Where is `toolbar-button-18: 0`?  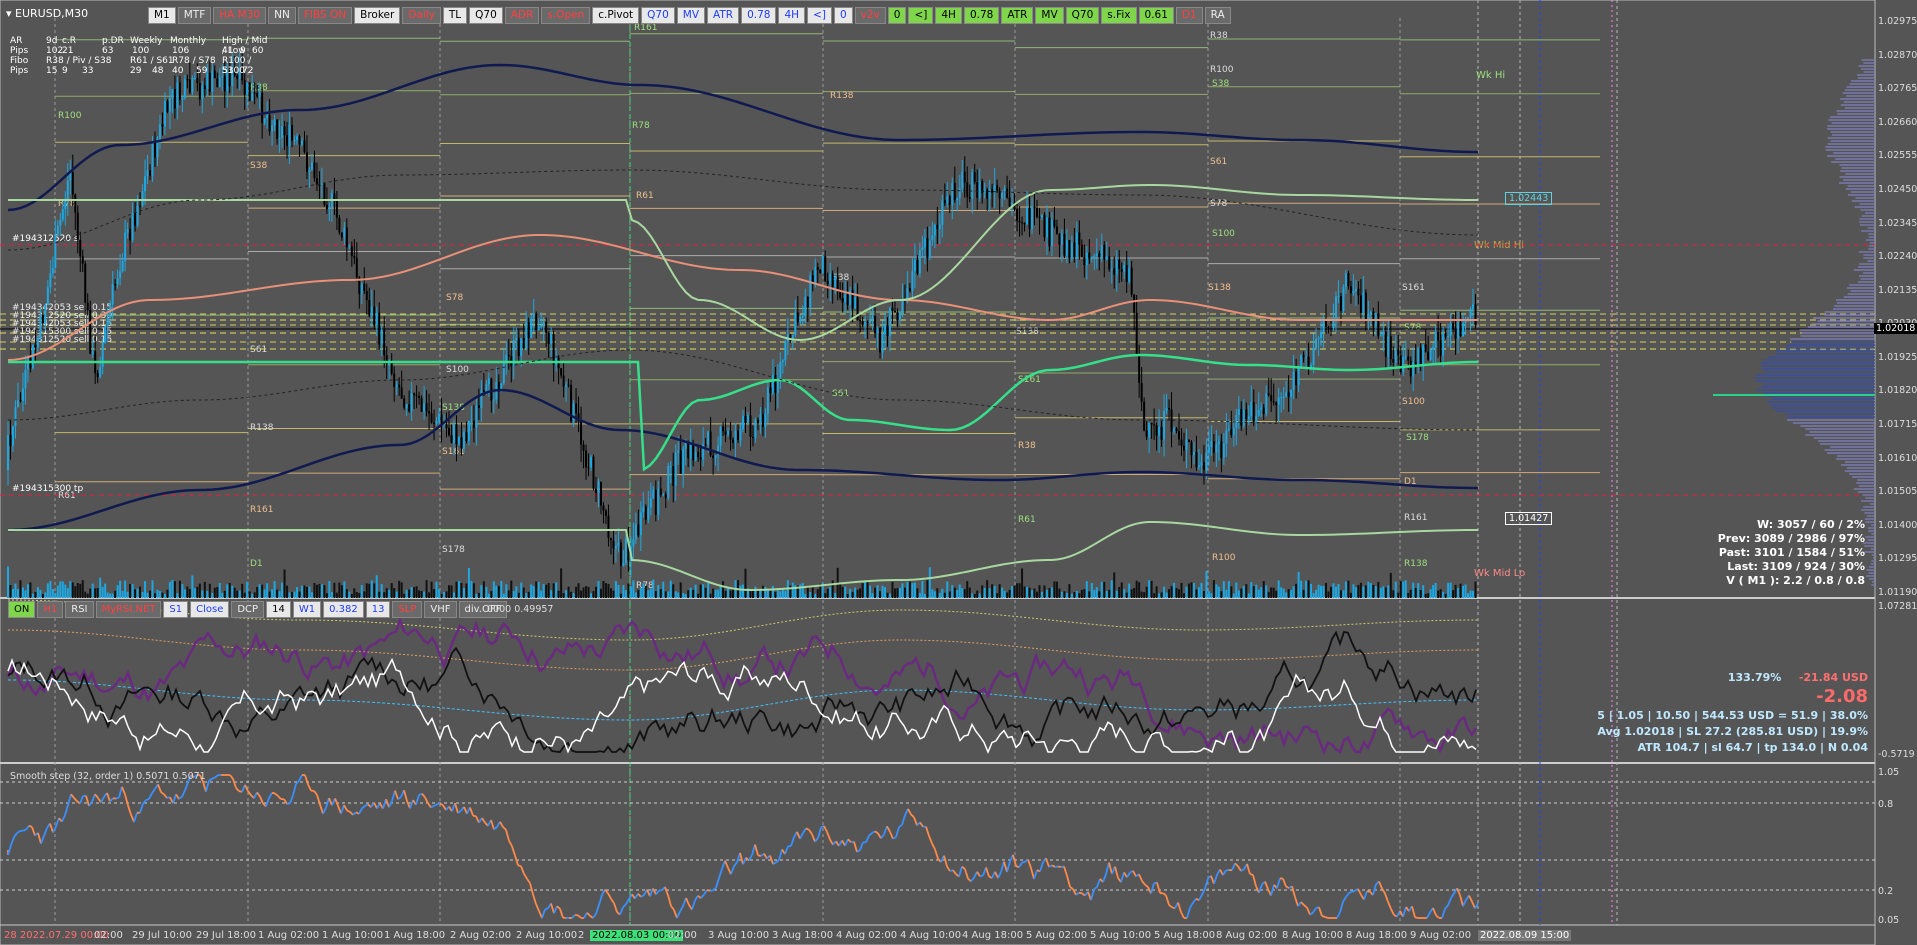
toolbar-button-18: 0 is located at coordinates (843, 15).